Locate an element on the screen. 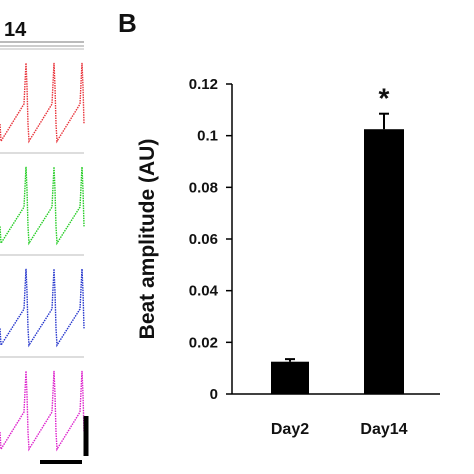 Image resolution: width=474 pixels, height=474 pixels. left-panel-title-fragment: 14 is located at coordinates (15, 30).